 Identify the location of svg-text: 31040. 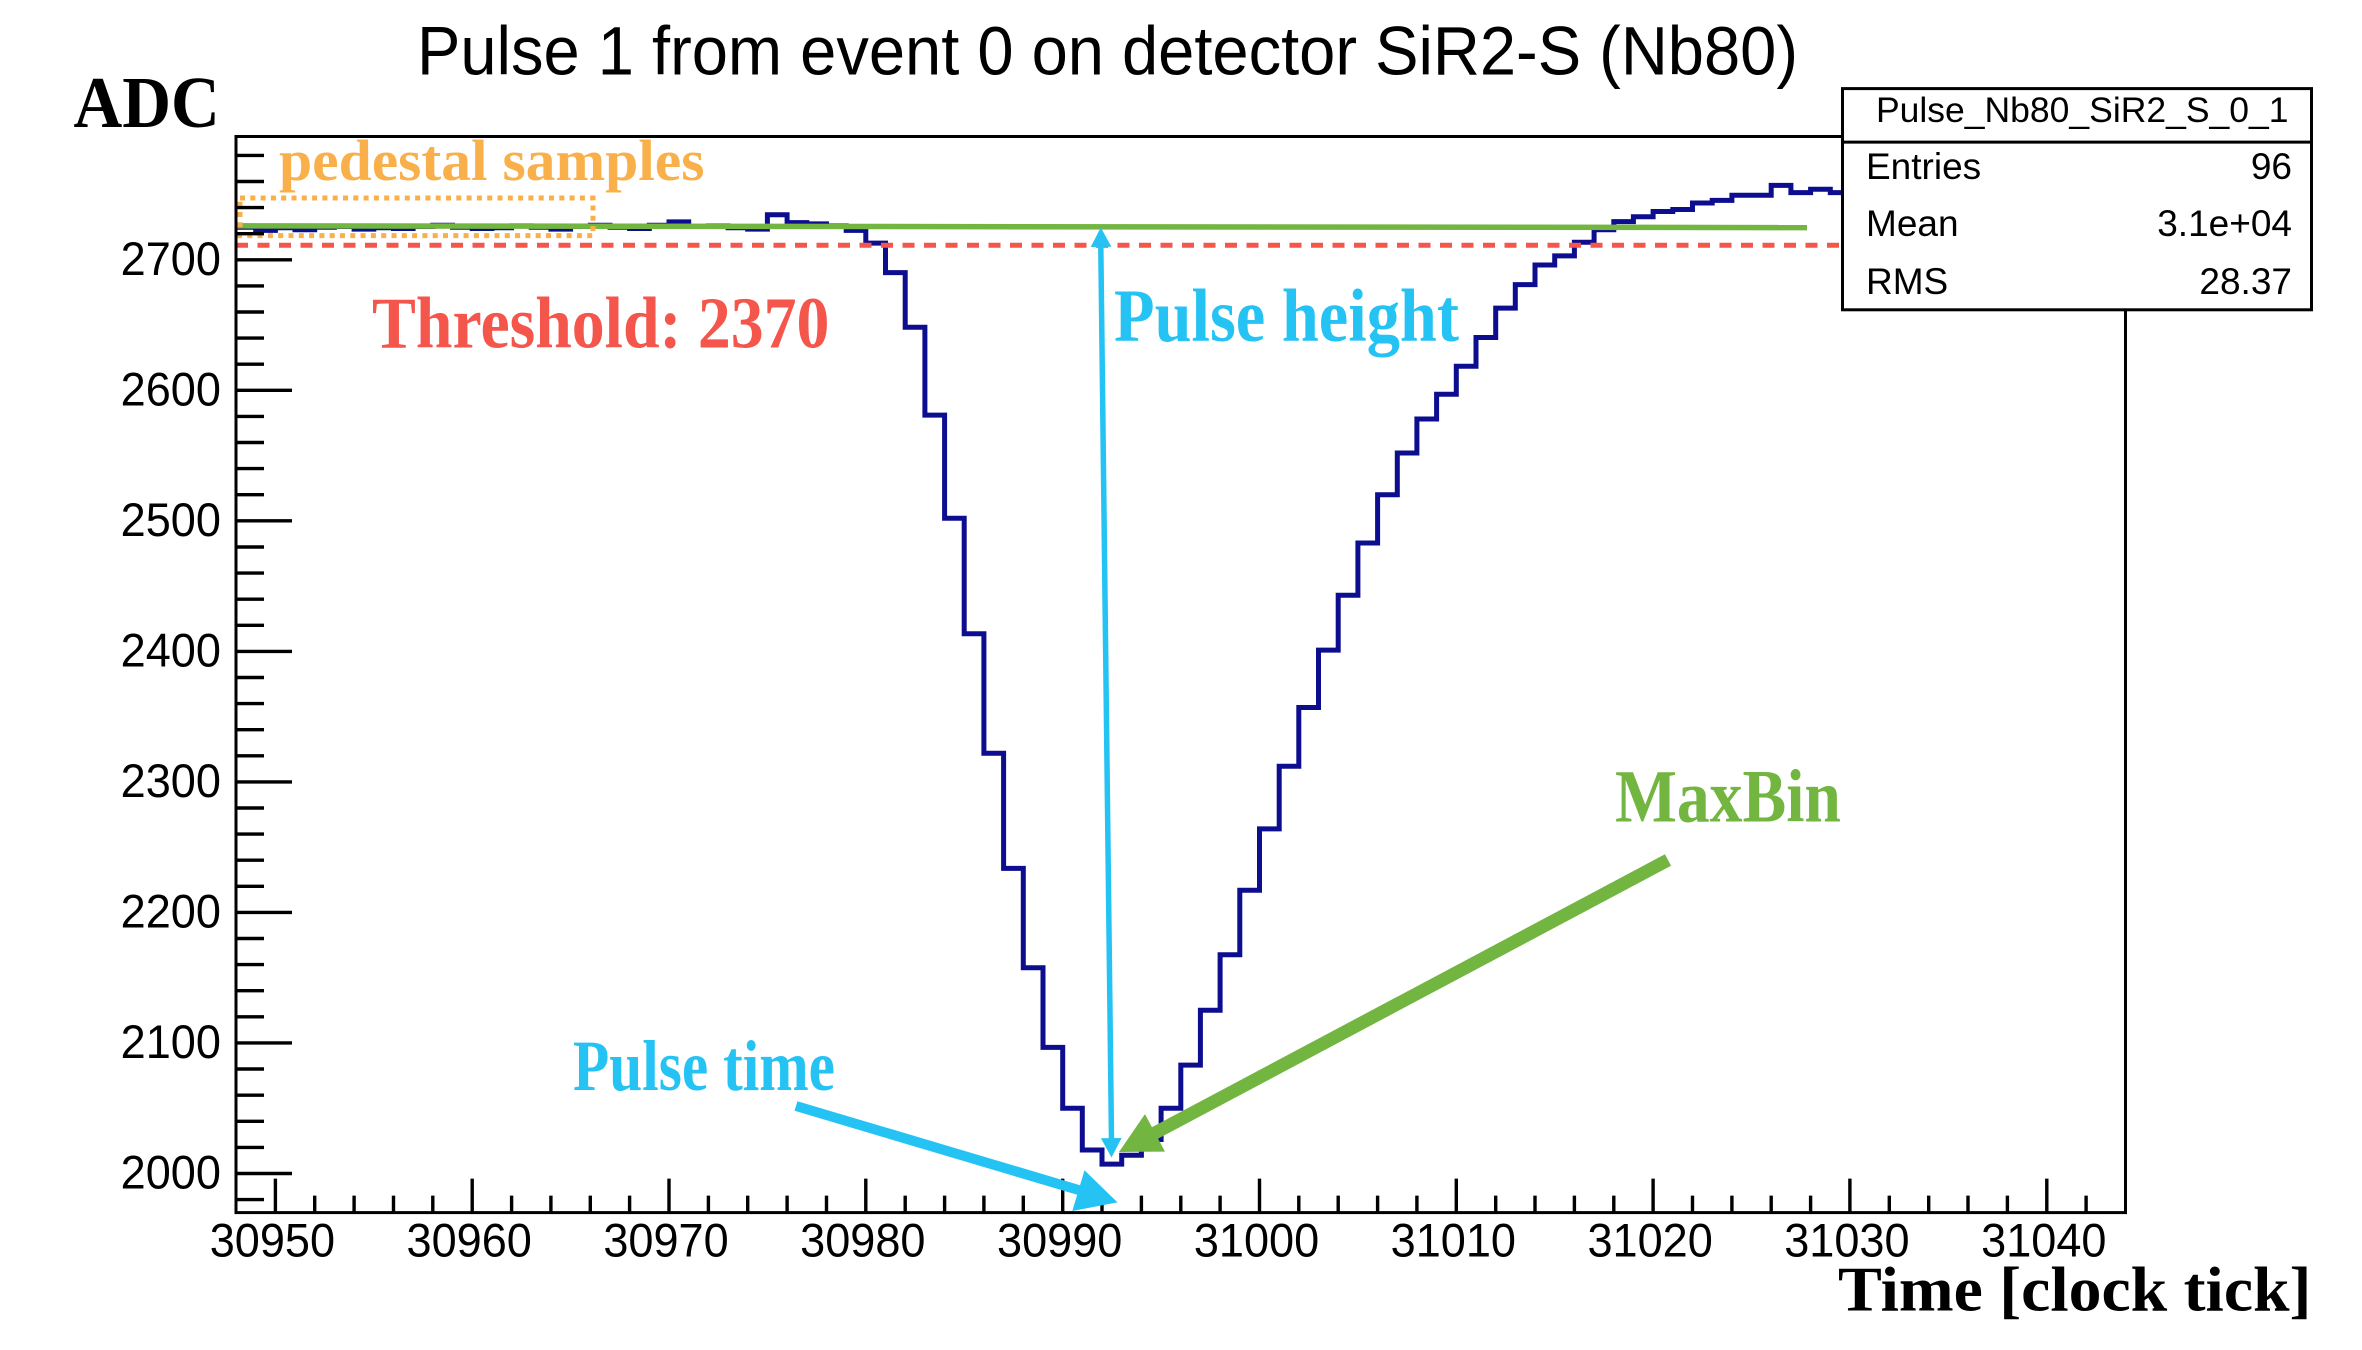
(2043, 1240).